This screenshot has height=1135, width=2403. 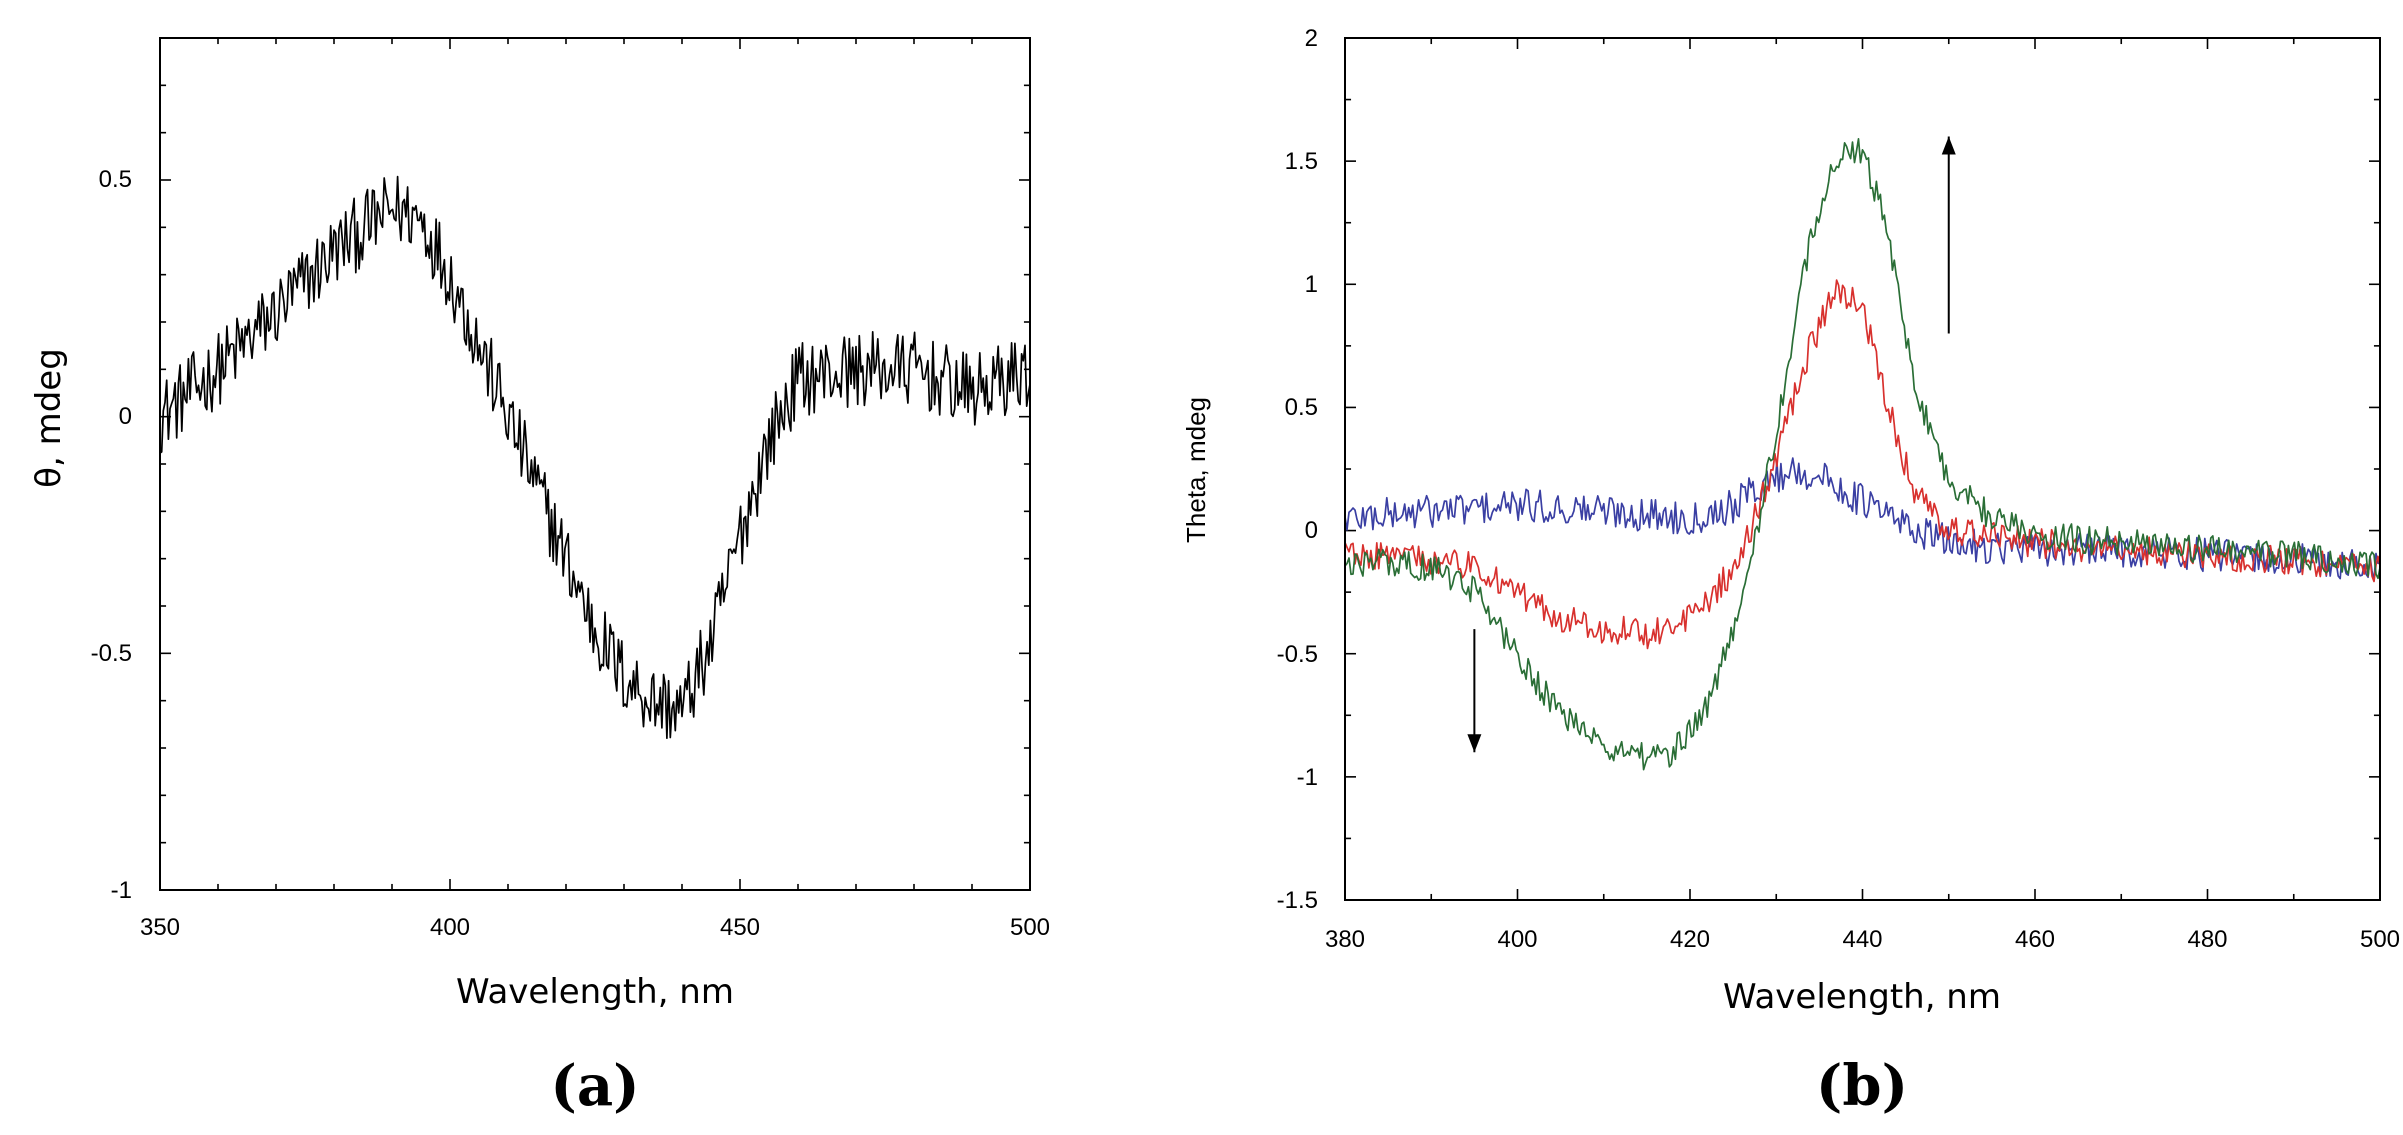 I want to click on panel-b-x-tick-label: 380, so click(x=1345, y=939).